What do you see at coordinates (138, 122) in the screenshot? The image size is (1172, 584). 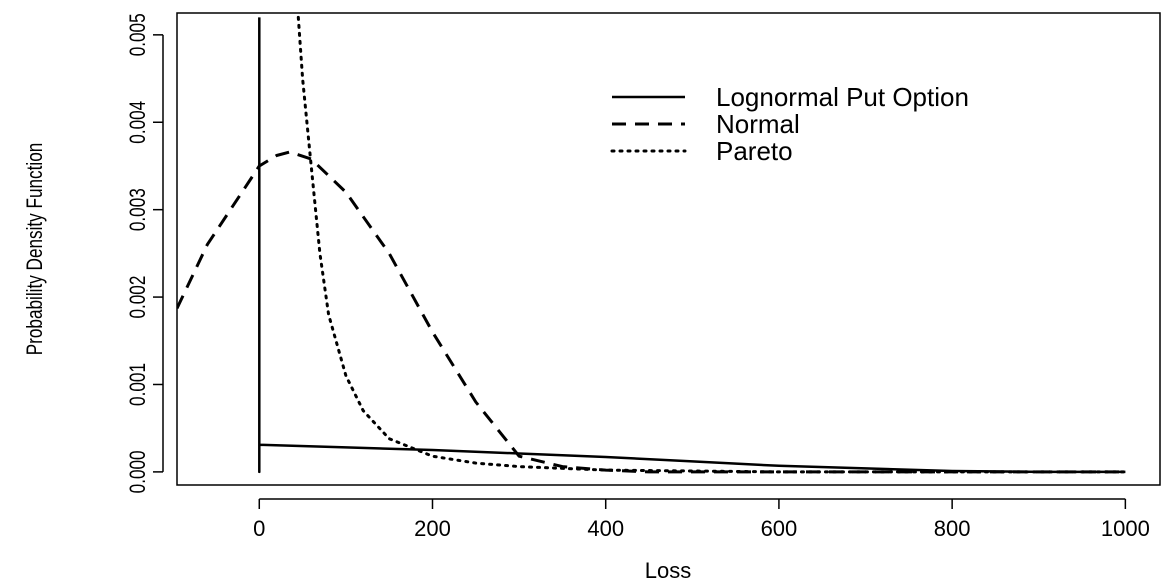 I see `y-tick-label: 0.004` at bounding box center [138, 122].